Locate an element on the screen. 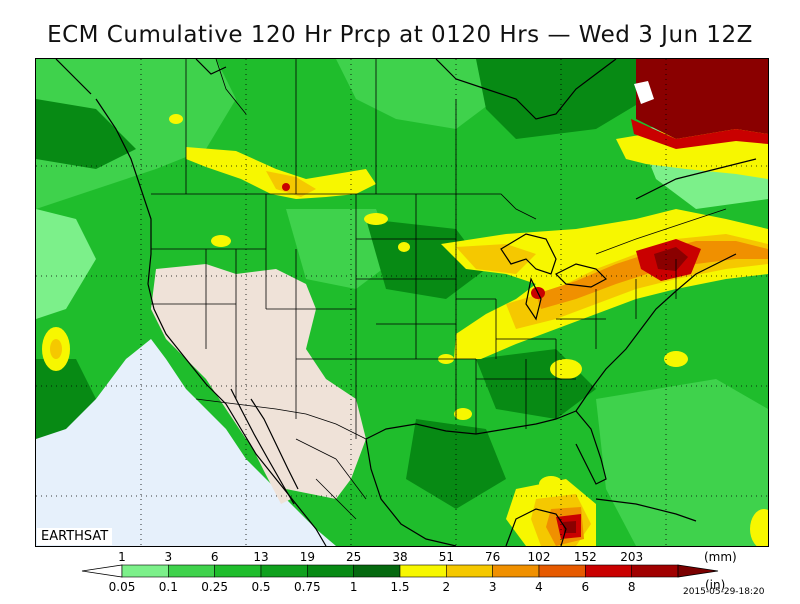 The width and height of the screenshot is (800, 604). legend-in-label: 6 is located at coordinates (585, 587).